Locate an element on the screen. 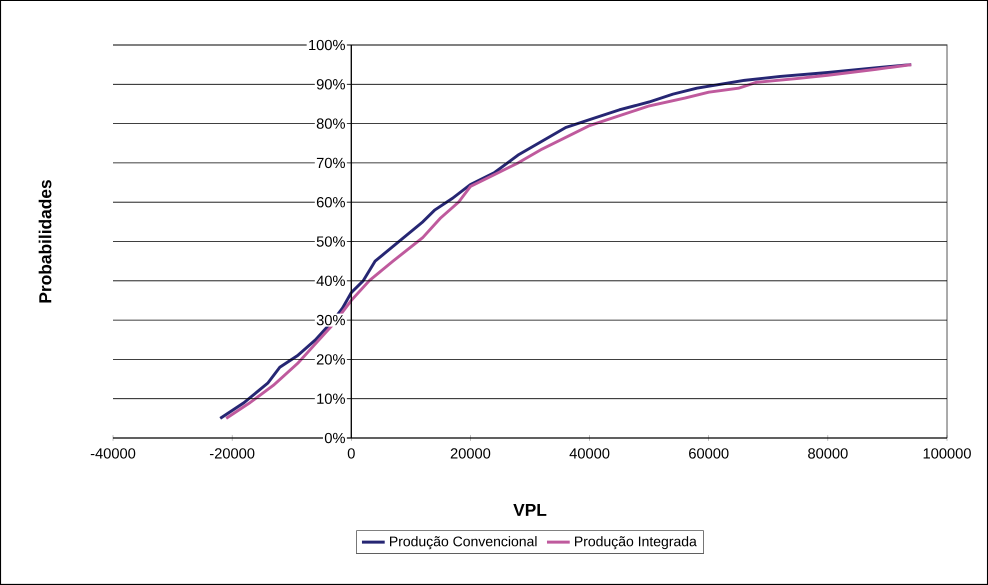 The image size is (988, 585). legend-label: Produção Integrada is located at coordinates (636, 543).